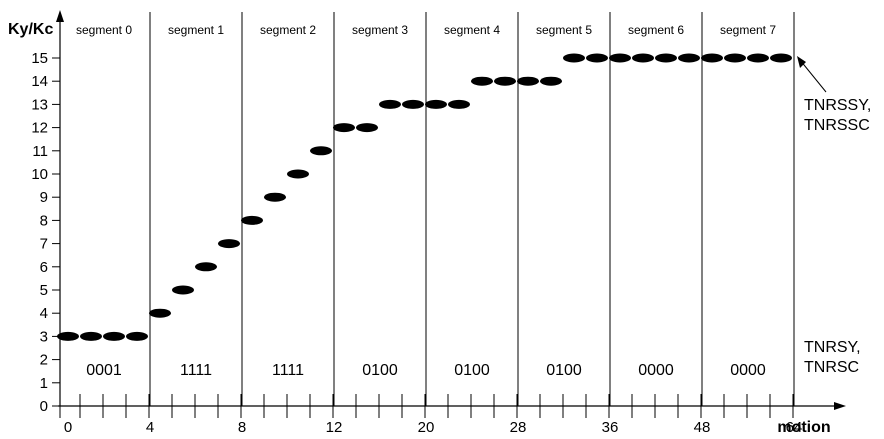  I want to click on x-tick-label: 0, so click(68, 427).